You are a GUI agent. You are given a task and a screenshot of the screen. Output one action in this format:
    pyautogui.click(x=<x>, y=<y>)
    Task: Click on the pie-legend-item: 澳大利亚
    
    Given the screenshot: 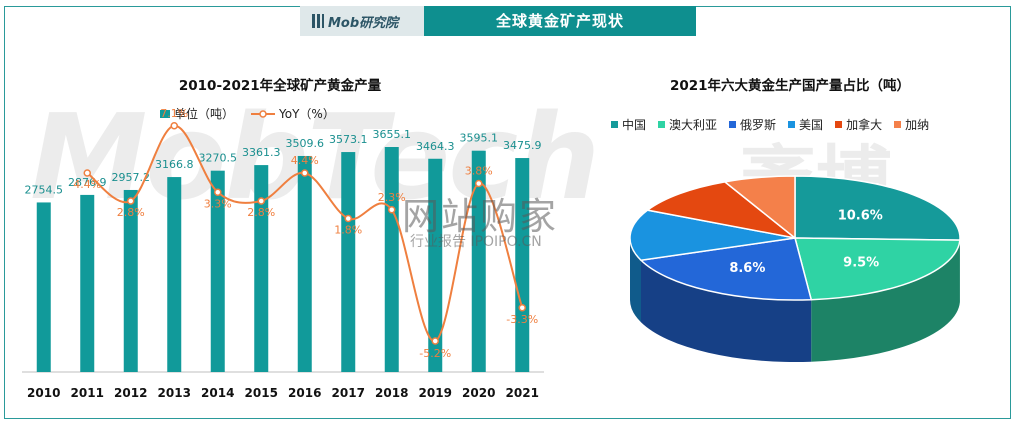 What is the action you would take?
    pyautogui.click(x=687, y=124)
    